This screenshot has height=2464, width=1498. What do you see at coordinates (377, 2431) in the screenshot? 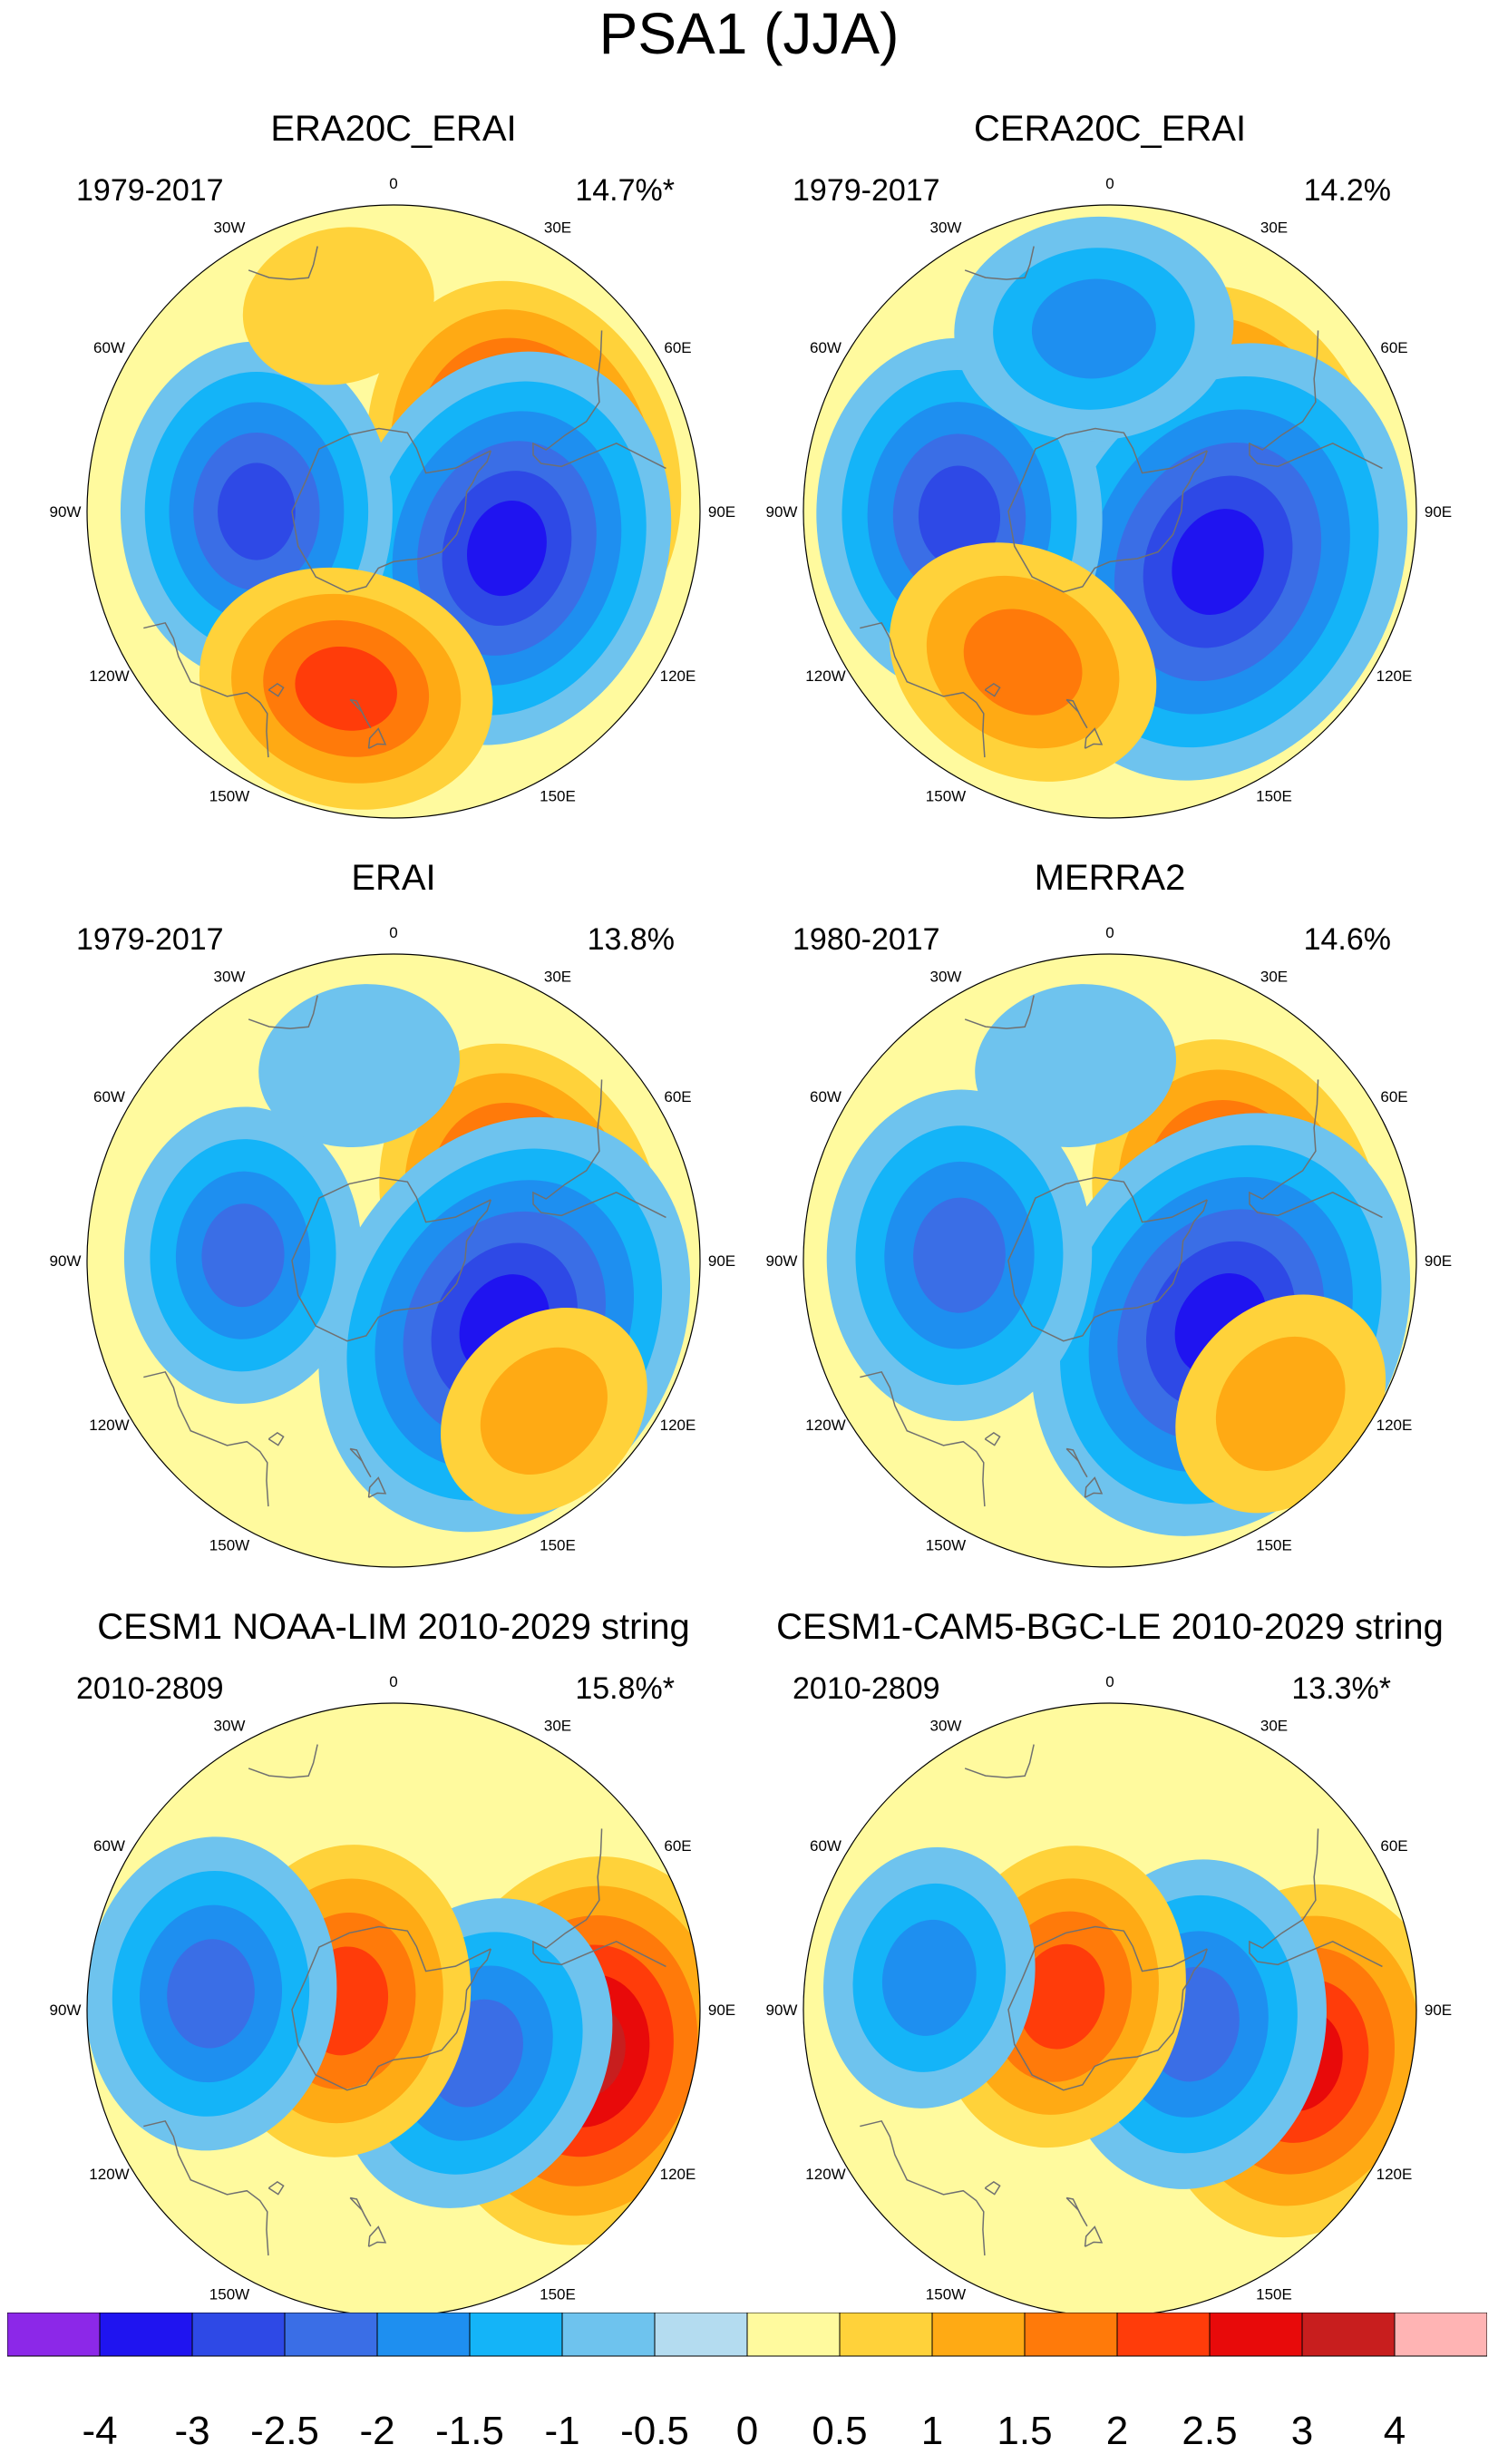
I see `colorbar-tick-label: -2` at bounding box center [377, 2431].